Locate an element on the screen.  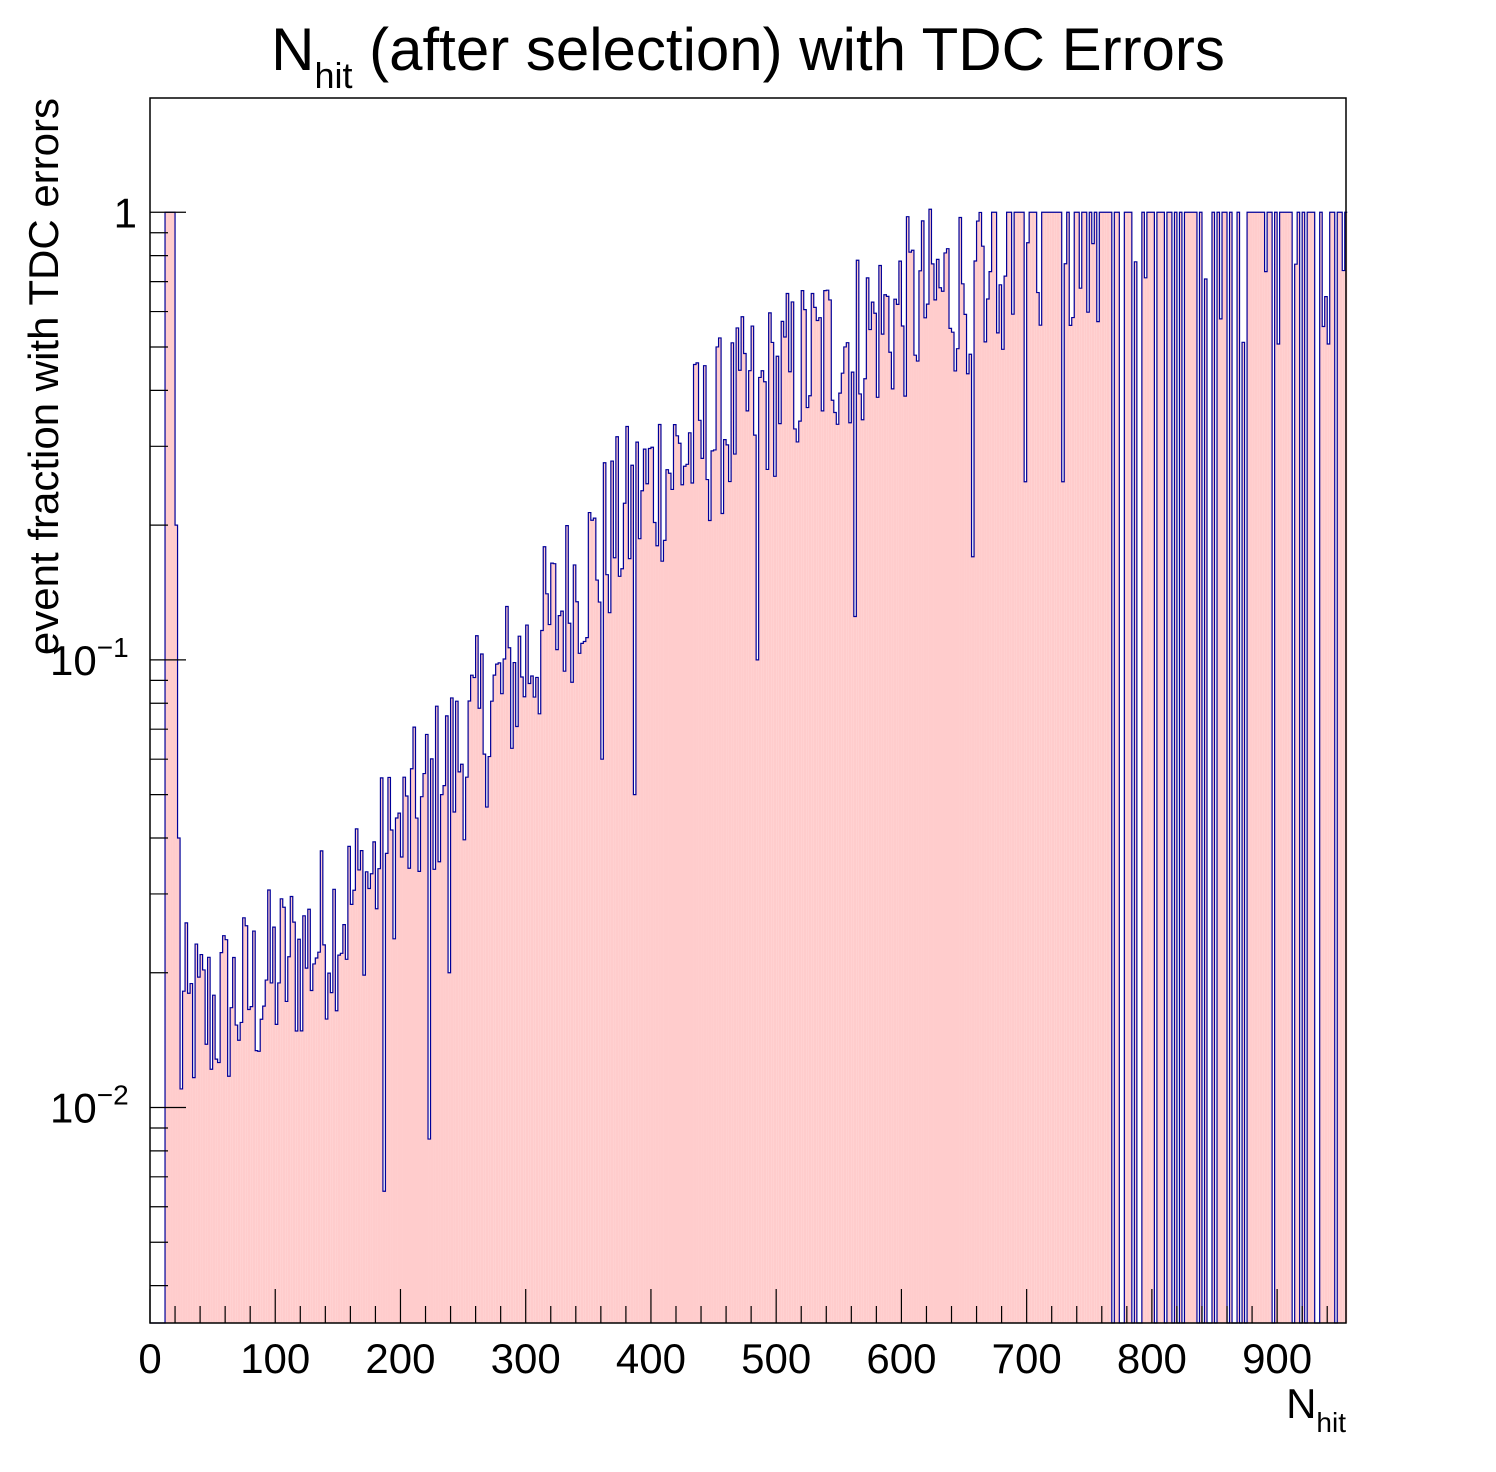
x-tick-label: 300 is located at coordinates (526, 1358).